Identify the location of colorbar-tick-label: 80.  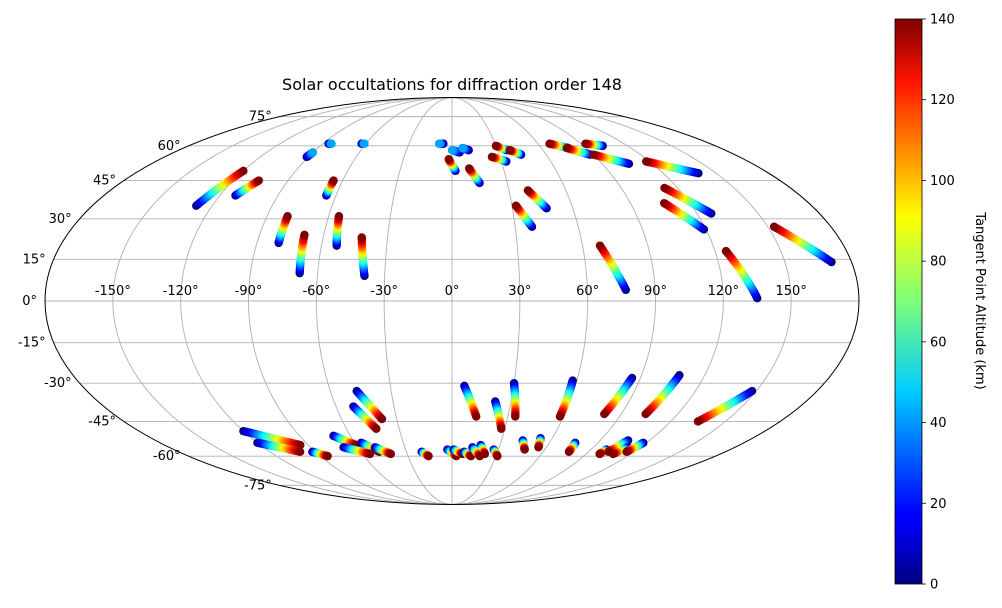
(938, 262).